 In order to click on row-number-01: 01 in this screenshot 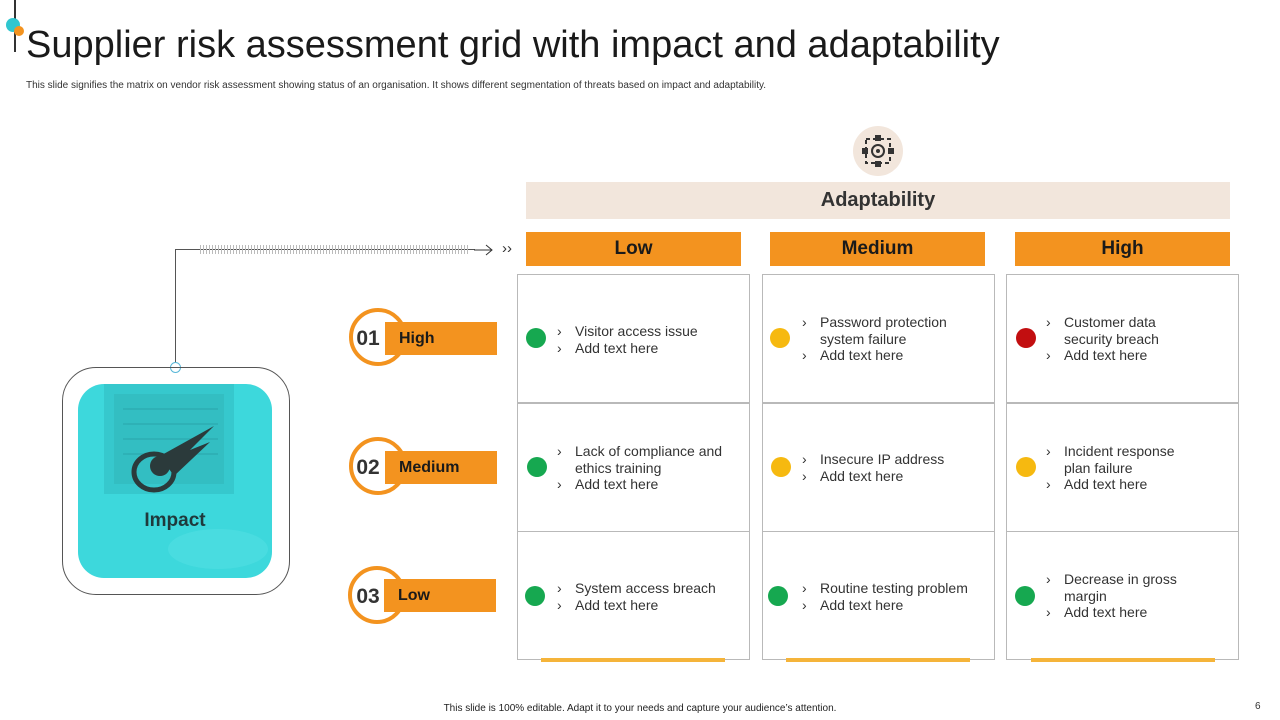, I will do `click(368, 338)`.